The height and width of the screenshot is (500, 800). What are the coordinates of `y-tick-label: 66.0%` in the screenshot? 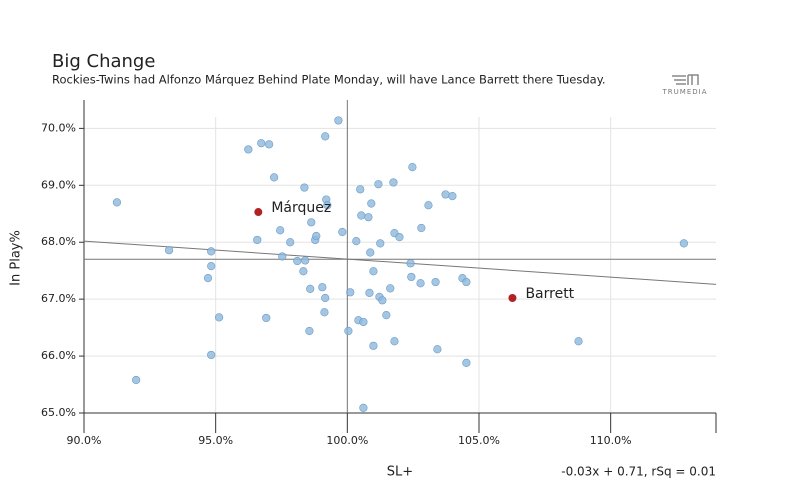 It's located at (58, 355).